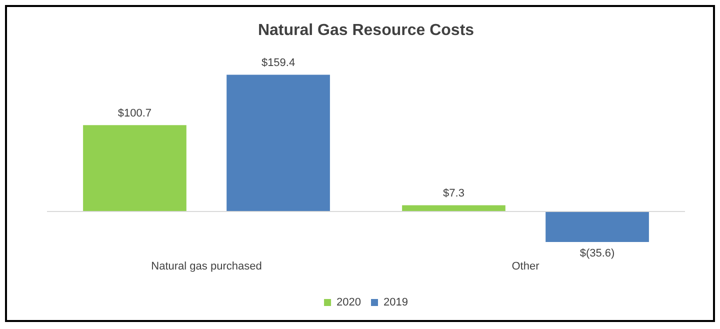 The image size is (720, 329). What do you see at coordinates (597, 254) in the screenshot?
I see `data-label: $(35.6)` at bounding box center [597, 254].